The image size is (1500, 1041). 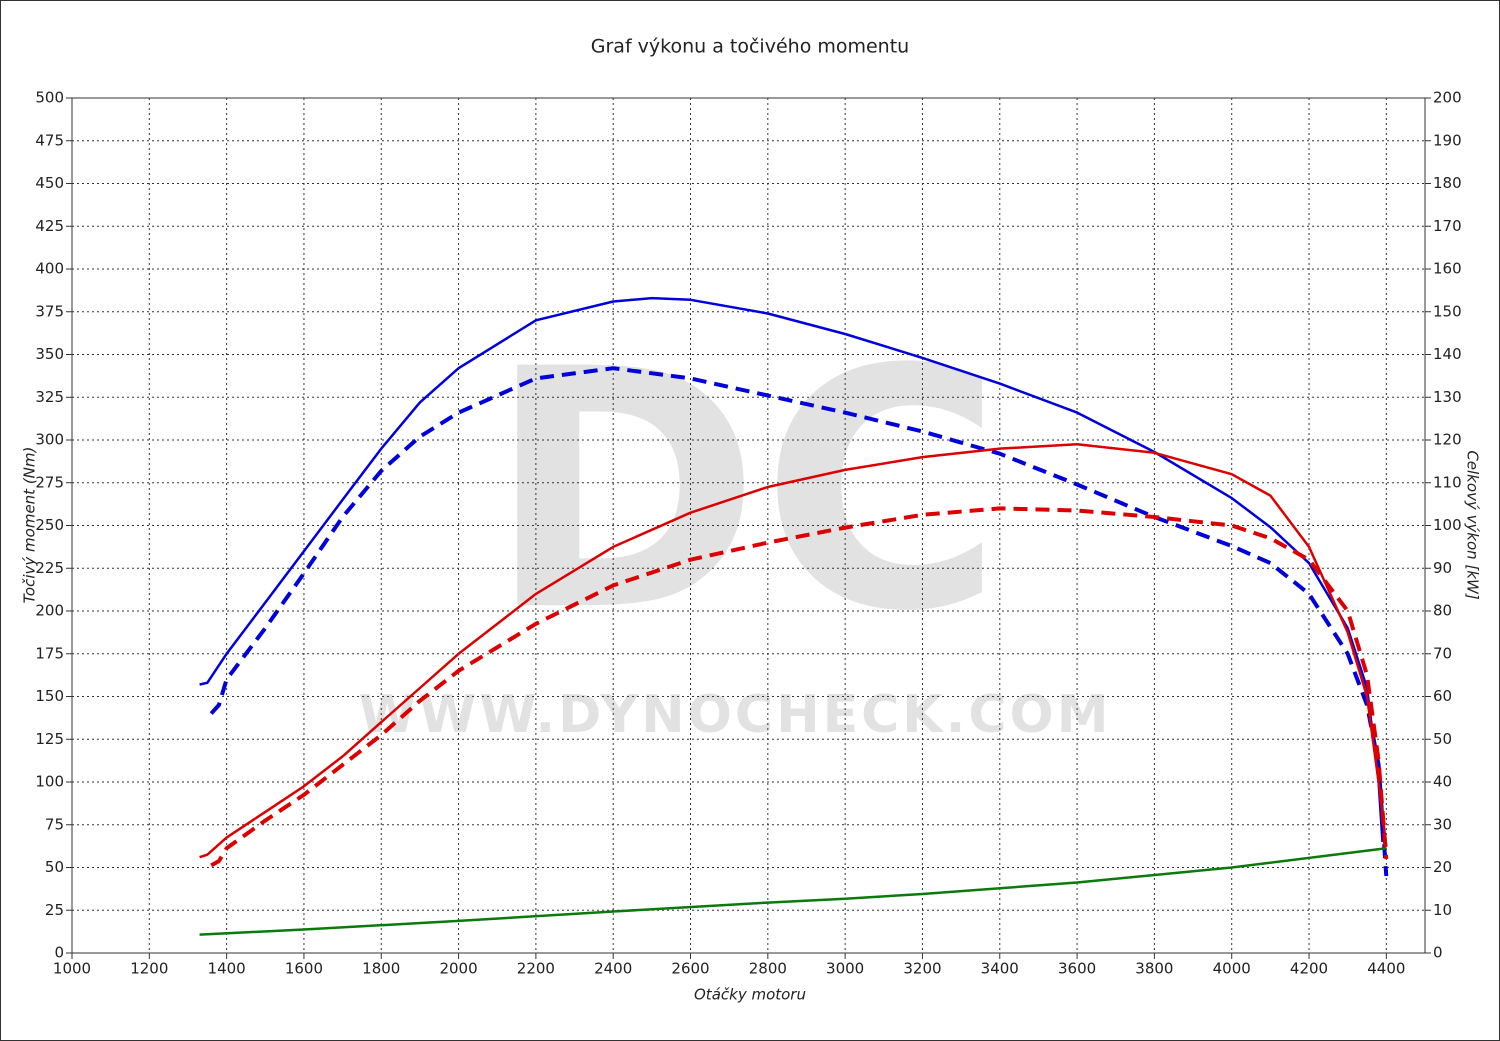 What do you see at coordinates (49, 440) in the screenshot?
I see `y-tick-label: 300` at bounding box center [49, 440].